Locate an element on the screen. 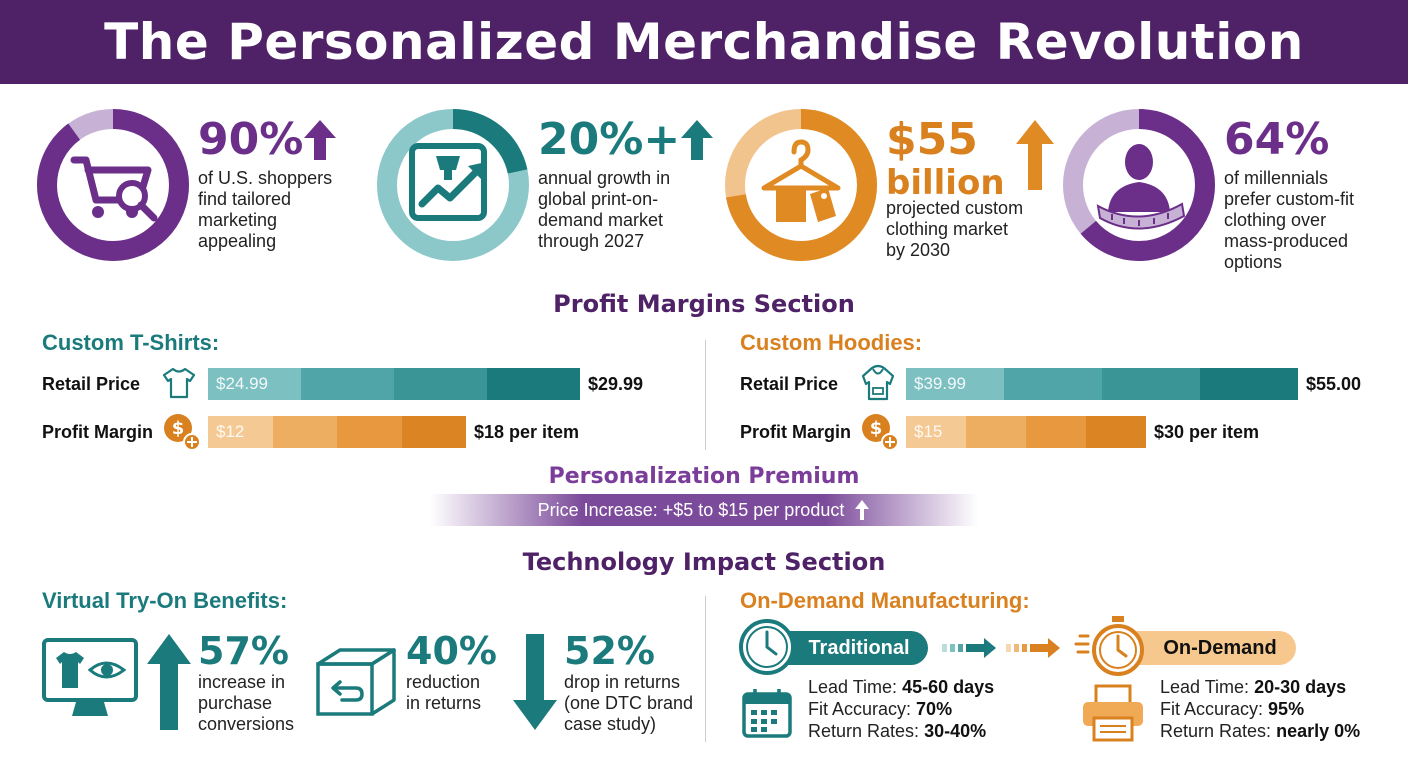 The width and height of the screenshot is (1408, 768). printer-icon is located at coordinates (1113, 713).